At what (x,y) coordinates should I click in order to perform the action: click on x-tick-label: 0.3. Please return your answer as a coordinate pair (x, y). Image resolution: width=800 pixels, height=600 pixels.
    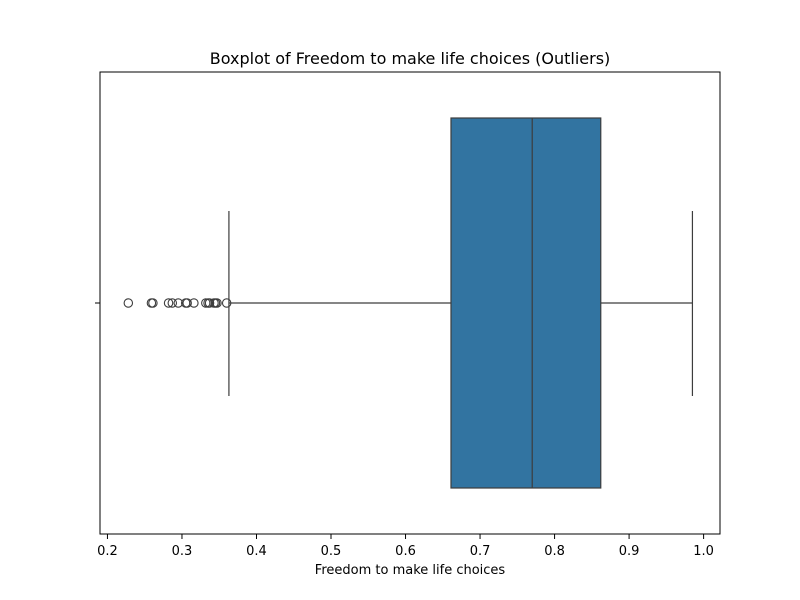
    Looking at the image, I should click on (182, 551).